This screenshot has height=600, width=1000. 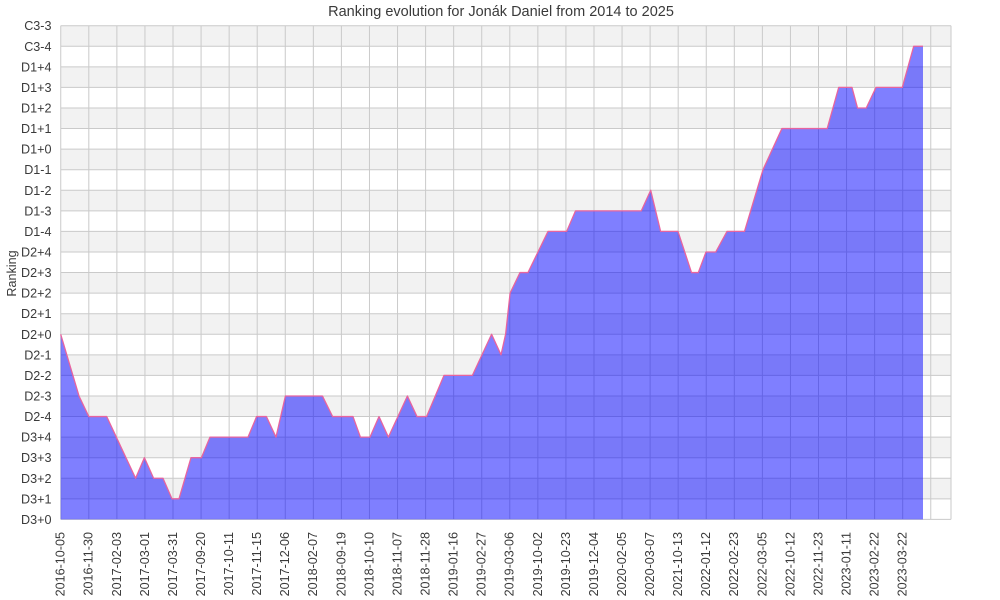 What do you see at coordinates (37, 417) in the screenshot?
I see `svg-text: D2-4` at bounding box center [37, 417].